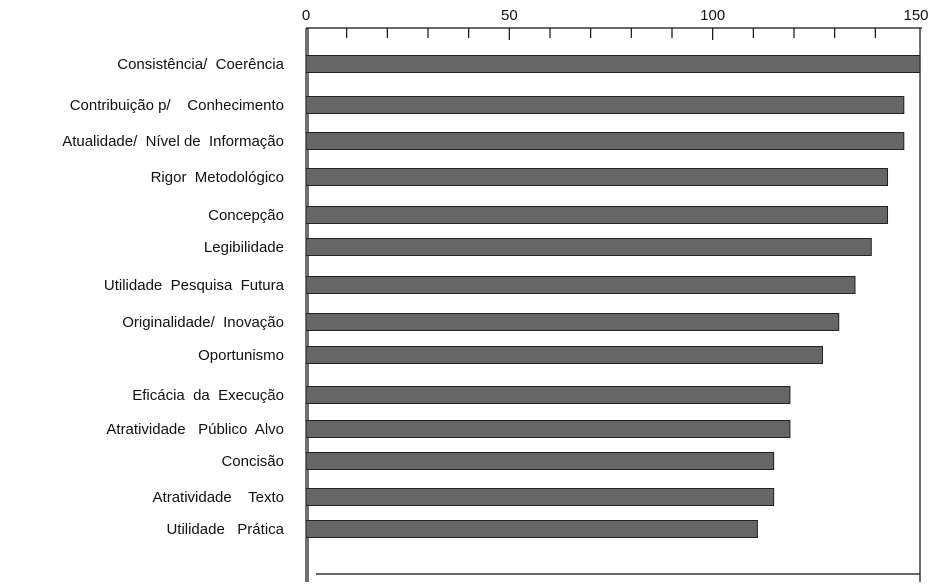  Describe the element at coordinates (195, 429) in the screenshot. I see `category-label: Atratividade Público Alvo` at that location.